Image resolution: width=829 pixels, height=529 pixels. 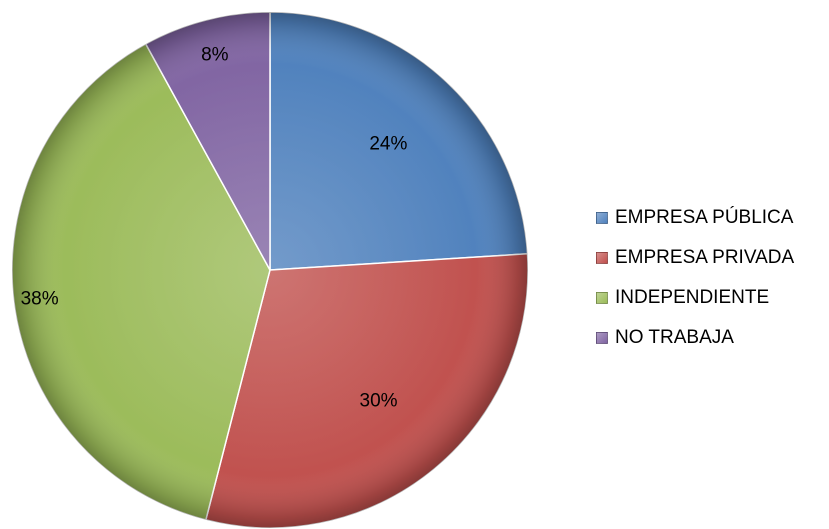 I want to click on legend-item-no-trabaja: NO TRABAJA, so click(x=695, y=338).